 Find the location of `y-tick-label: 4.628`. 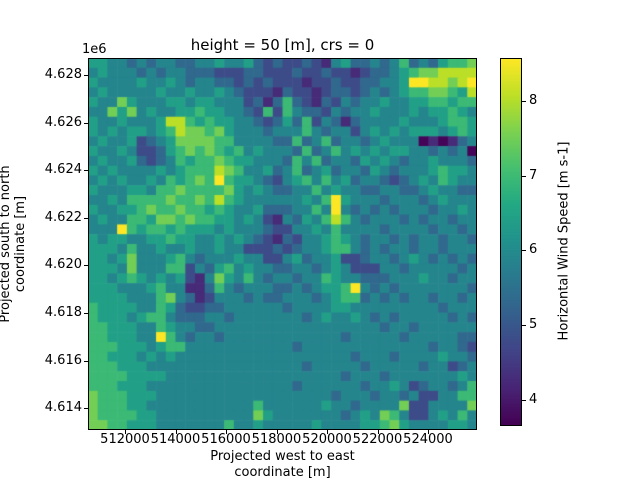

y-tick-label: 4.628 is located at coordinates (63, 74).